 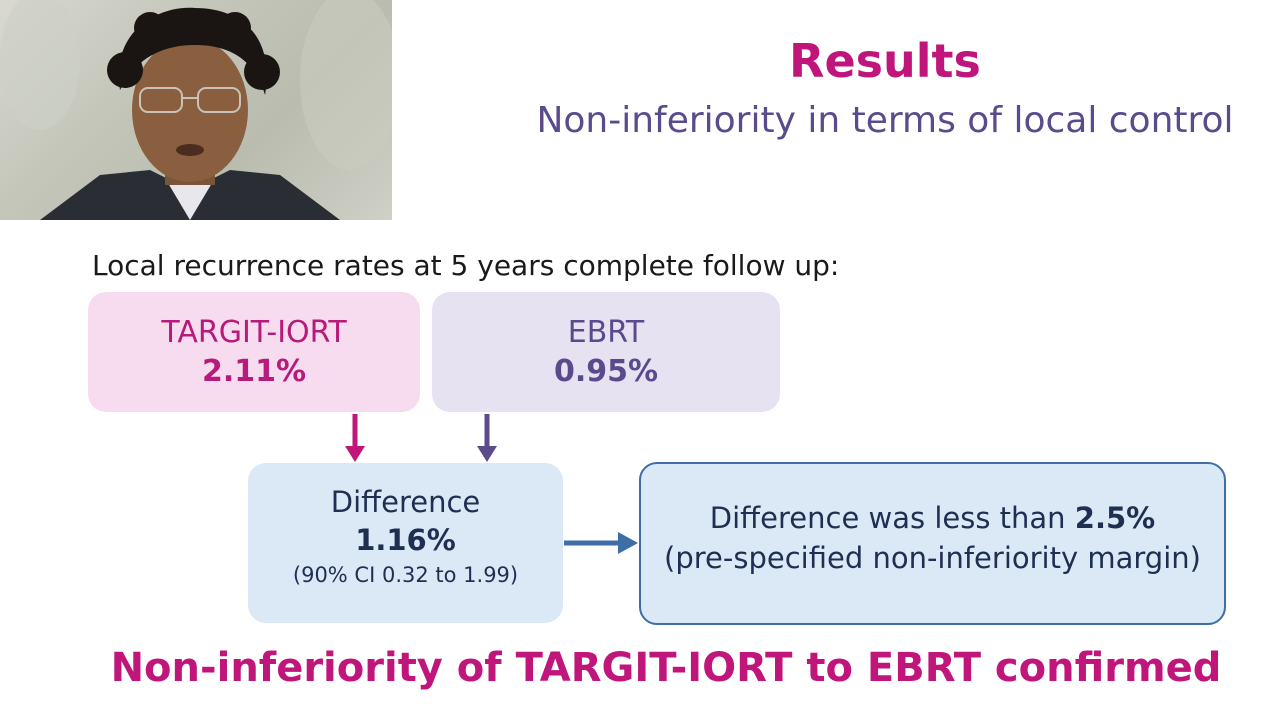 I want to click on difference-ci: (90% CI 0.32 to 1.99), so click(x=405, y=575).